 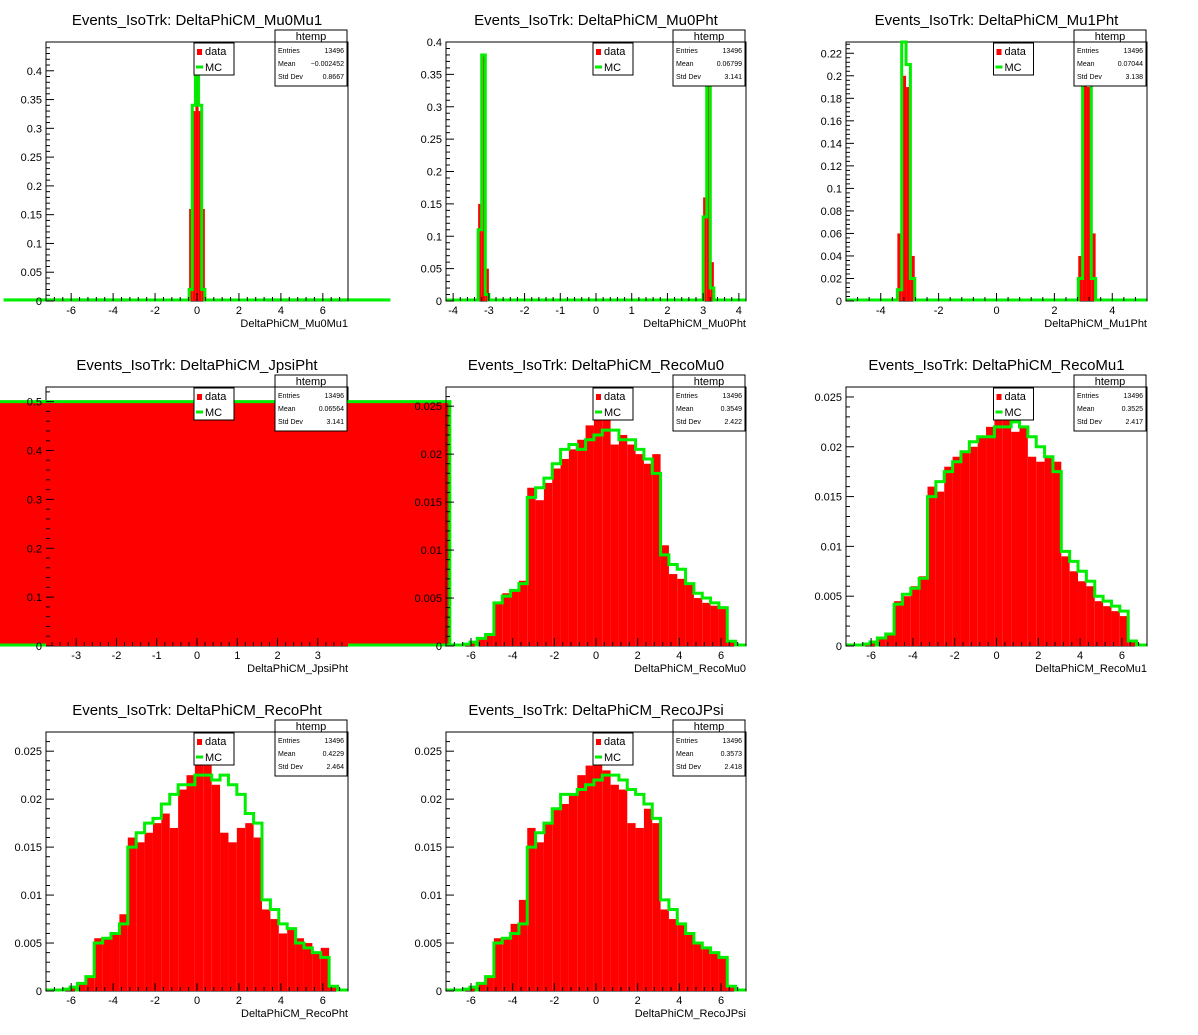 What do you see at coordinates (431, 140) in the screenshot?
I see `y-tick-label: 0.25` at bounding box center [431, 140].